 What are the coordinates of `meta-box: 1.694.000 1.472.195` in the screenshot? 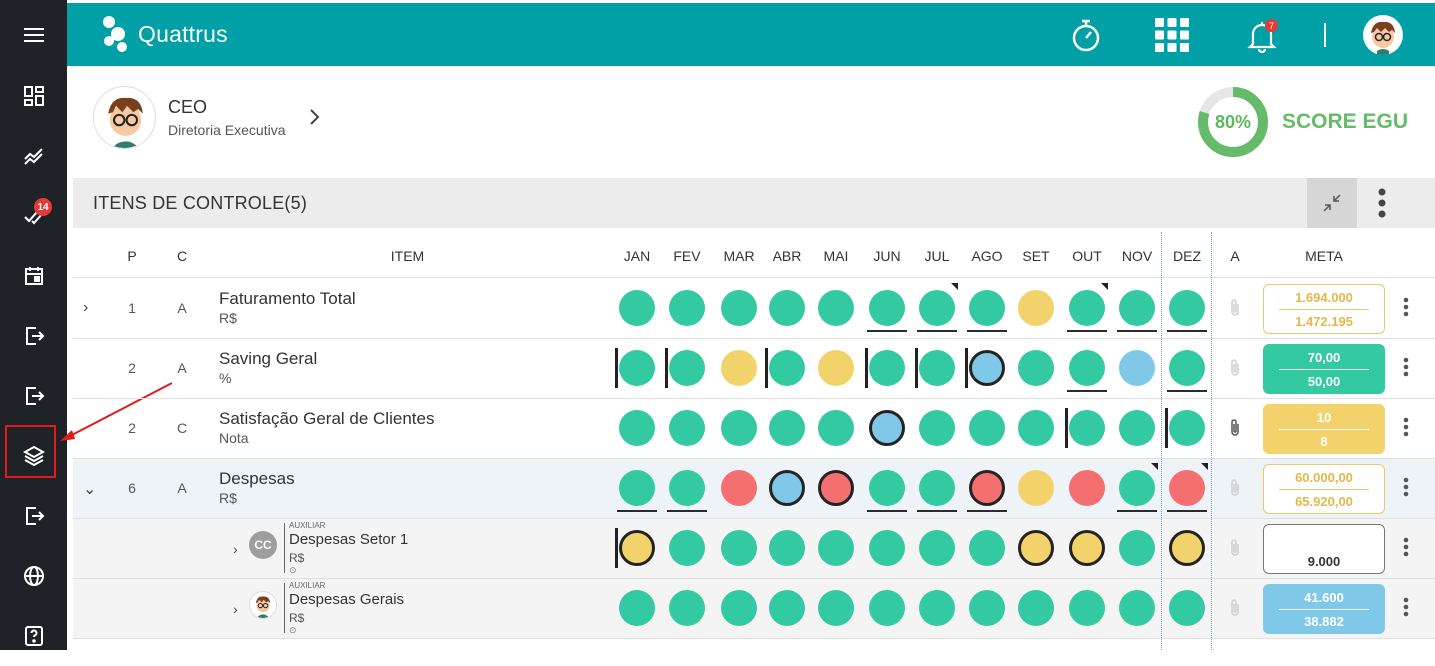 It's located at (1324, 309).